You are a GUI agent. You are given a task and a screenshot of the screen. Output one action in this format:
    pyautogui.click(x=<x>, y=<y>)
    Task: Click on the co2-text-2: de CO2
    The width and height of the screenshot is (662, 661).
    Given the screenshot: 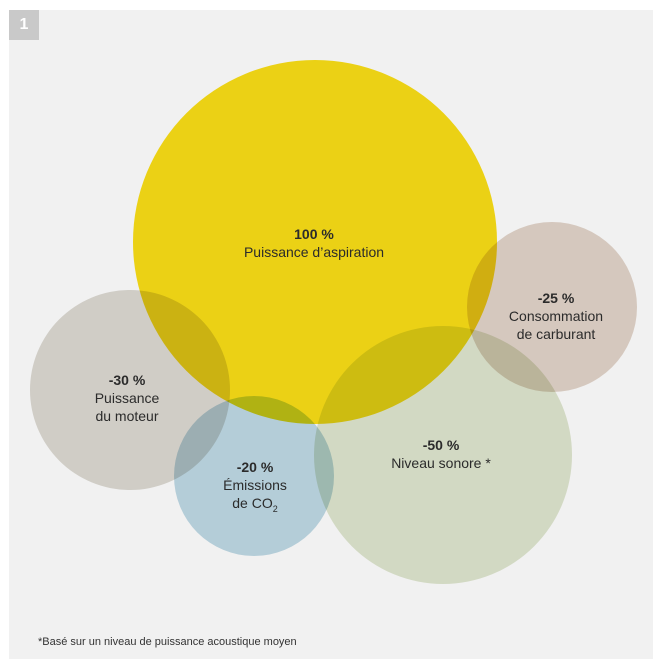 What is the action you would take?
    pyautogui.click(x=255, y=506)
    